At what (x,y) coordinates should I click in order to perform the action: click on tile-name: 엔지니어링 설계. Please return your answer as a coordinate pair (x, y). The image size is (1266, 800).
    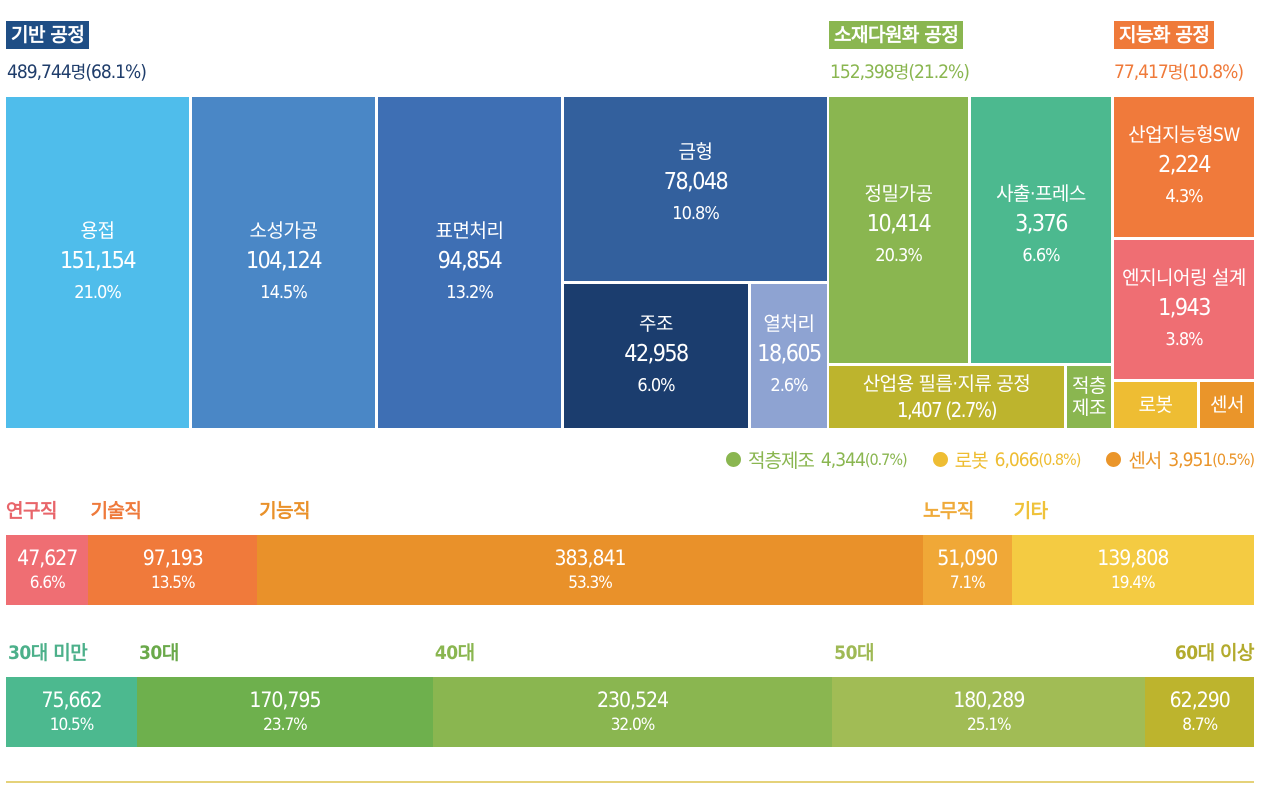
    Looking at the image, I should click on (1184, 277).